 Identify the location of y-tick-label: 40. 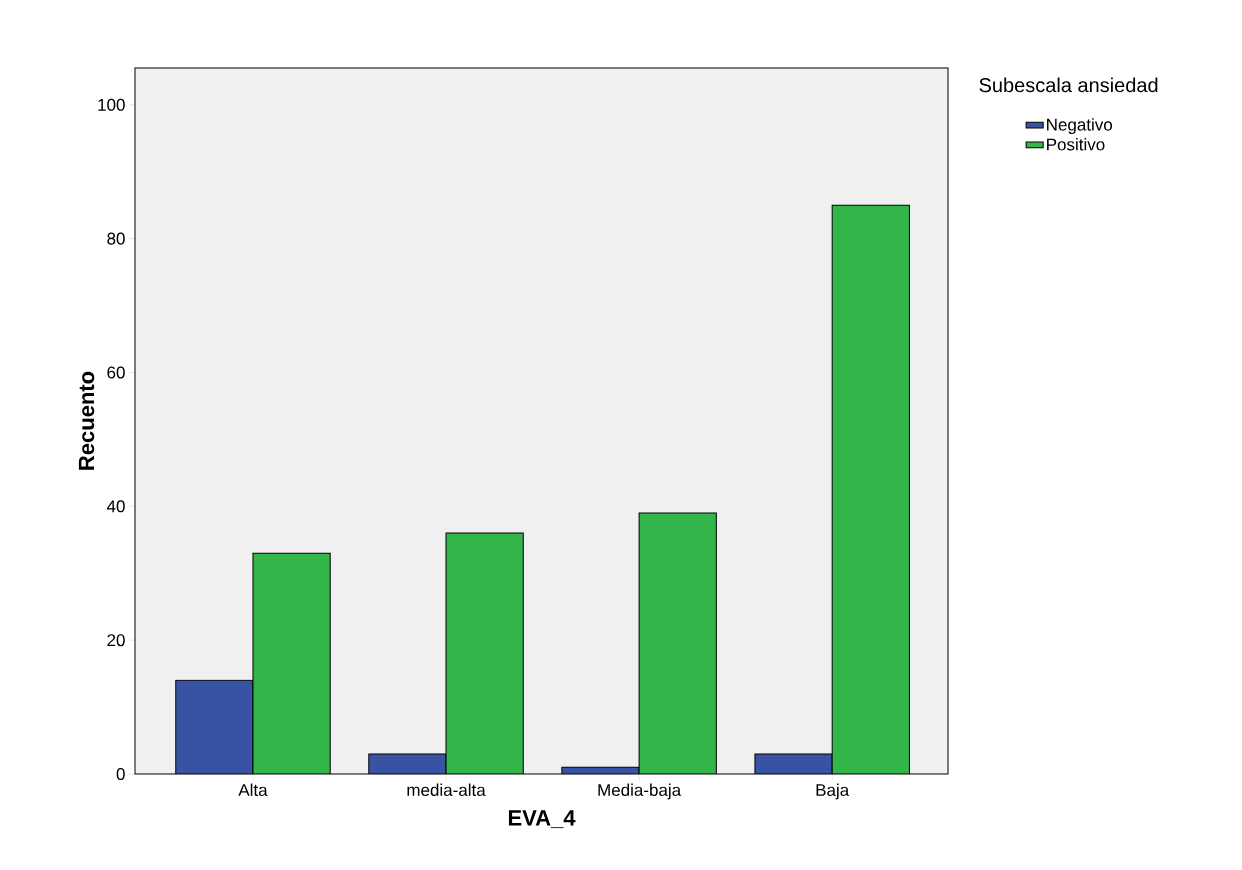
(115, 506).